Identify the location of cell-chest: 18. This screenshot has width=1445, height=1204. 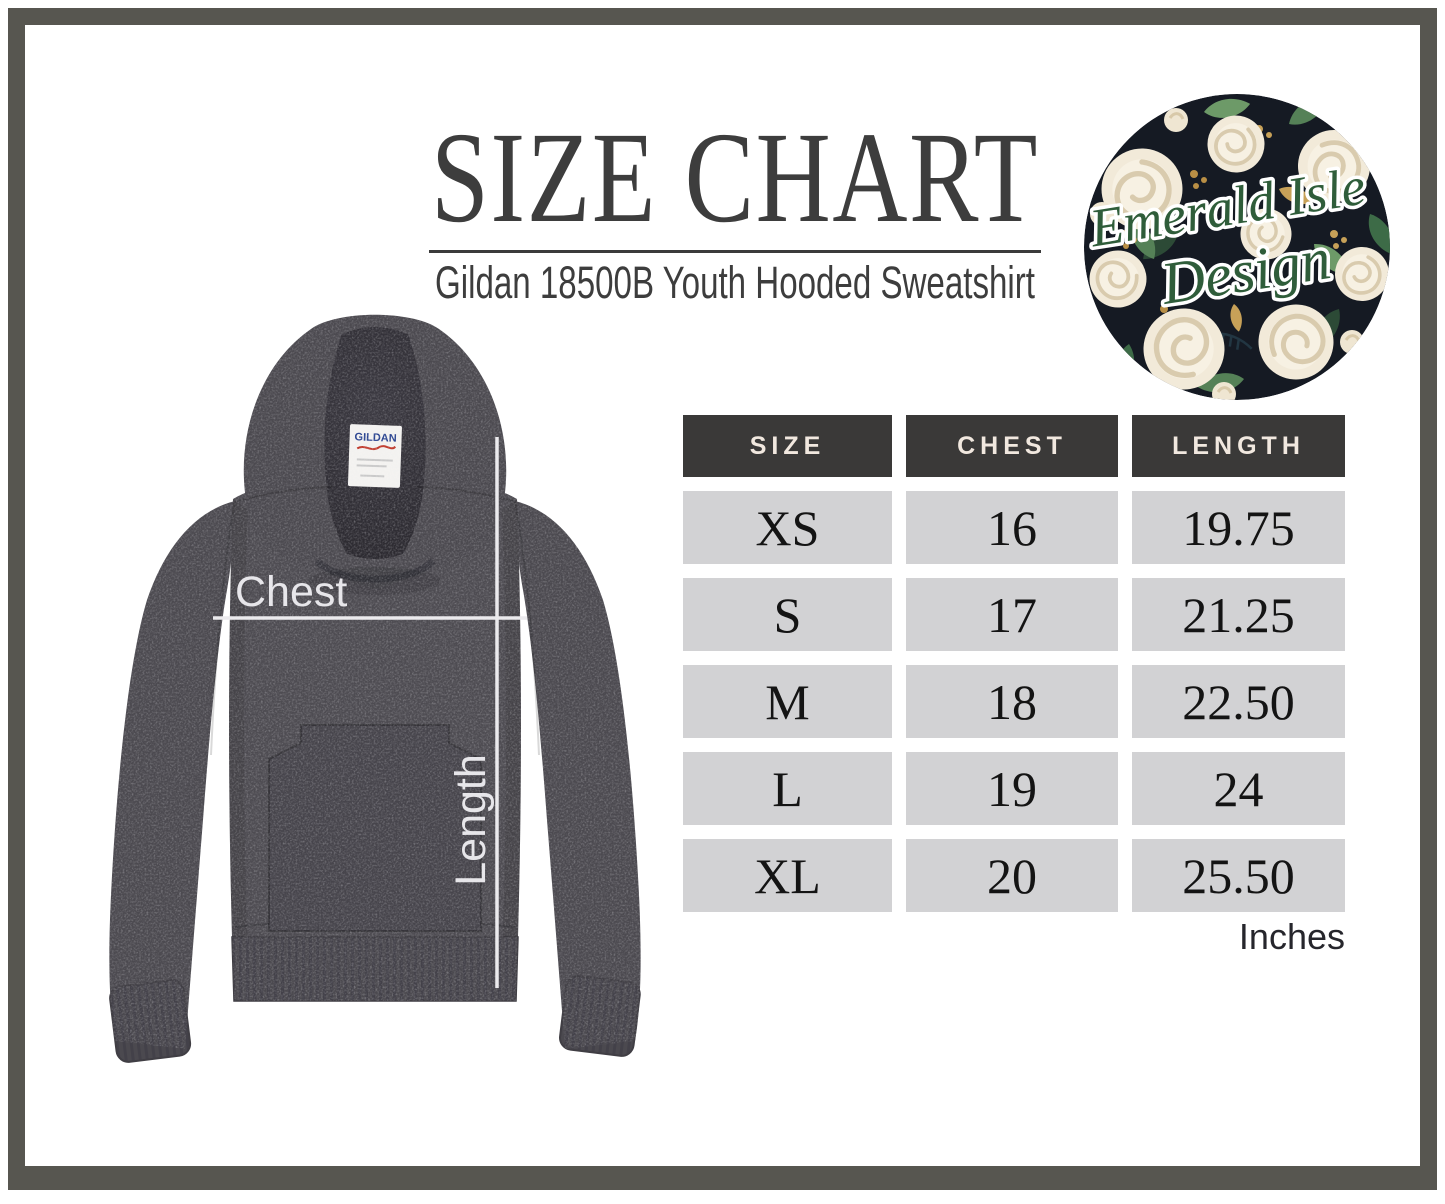
(1012, 701).